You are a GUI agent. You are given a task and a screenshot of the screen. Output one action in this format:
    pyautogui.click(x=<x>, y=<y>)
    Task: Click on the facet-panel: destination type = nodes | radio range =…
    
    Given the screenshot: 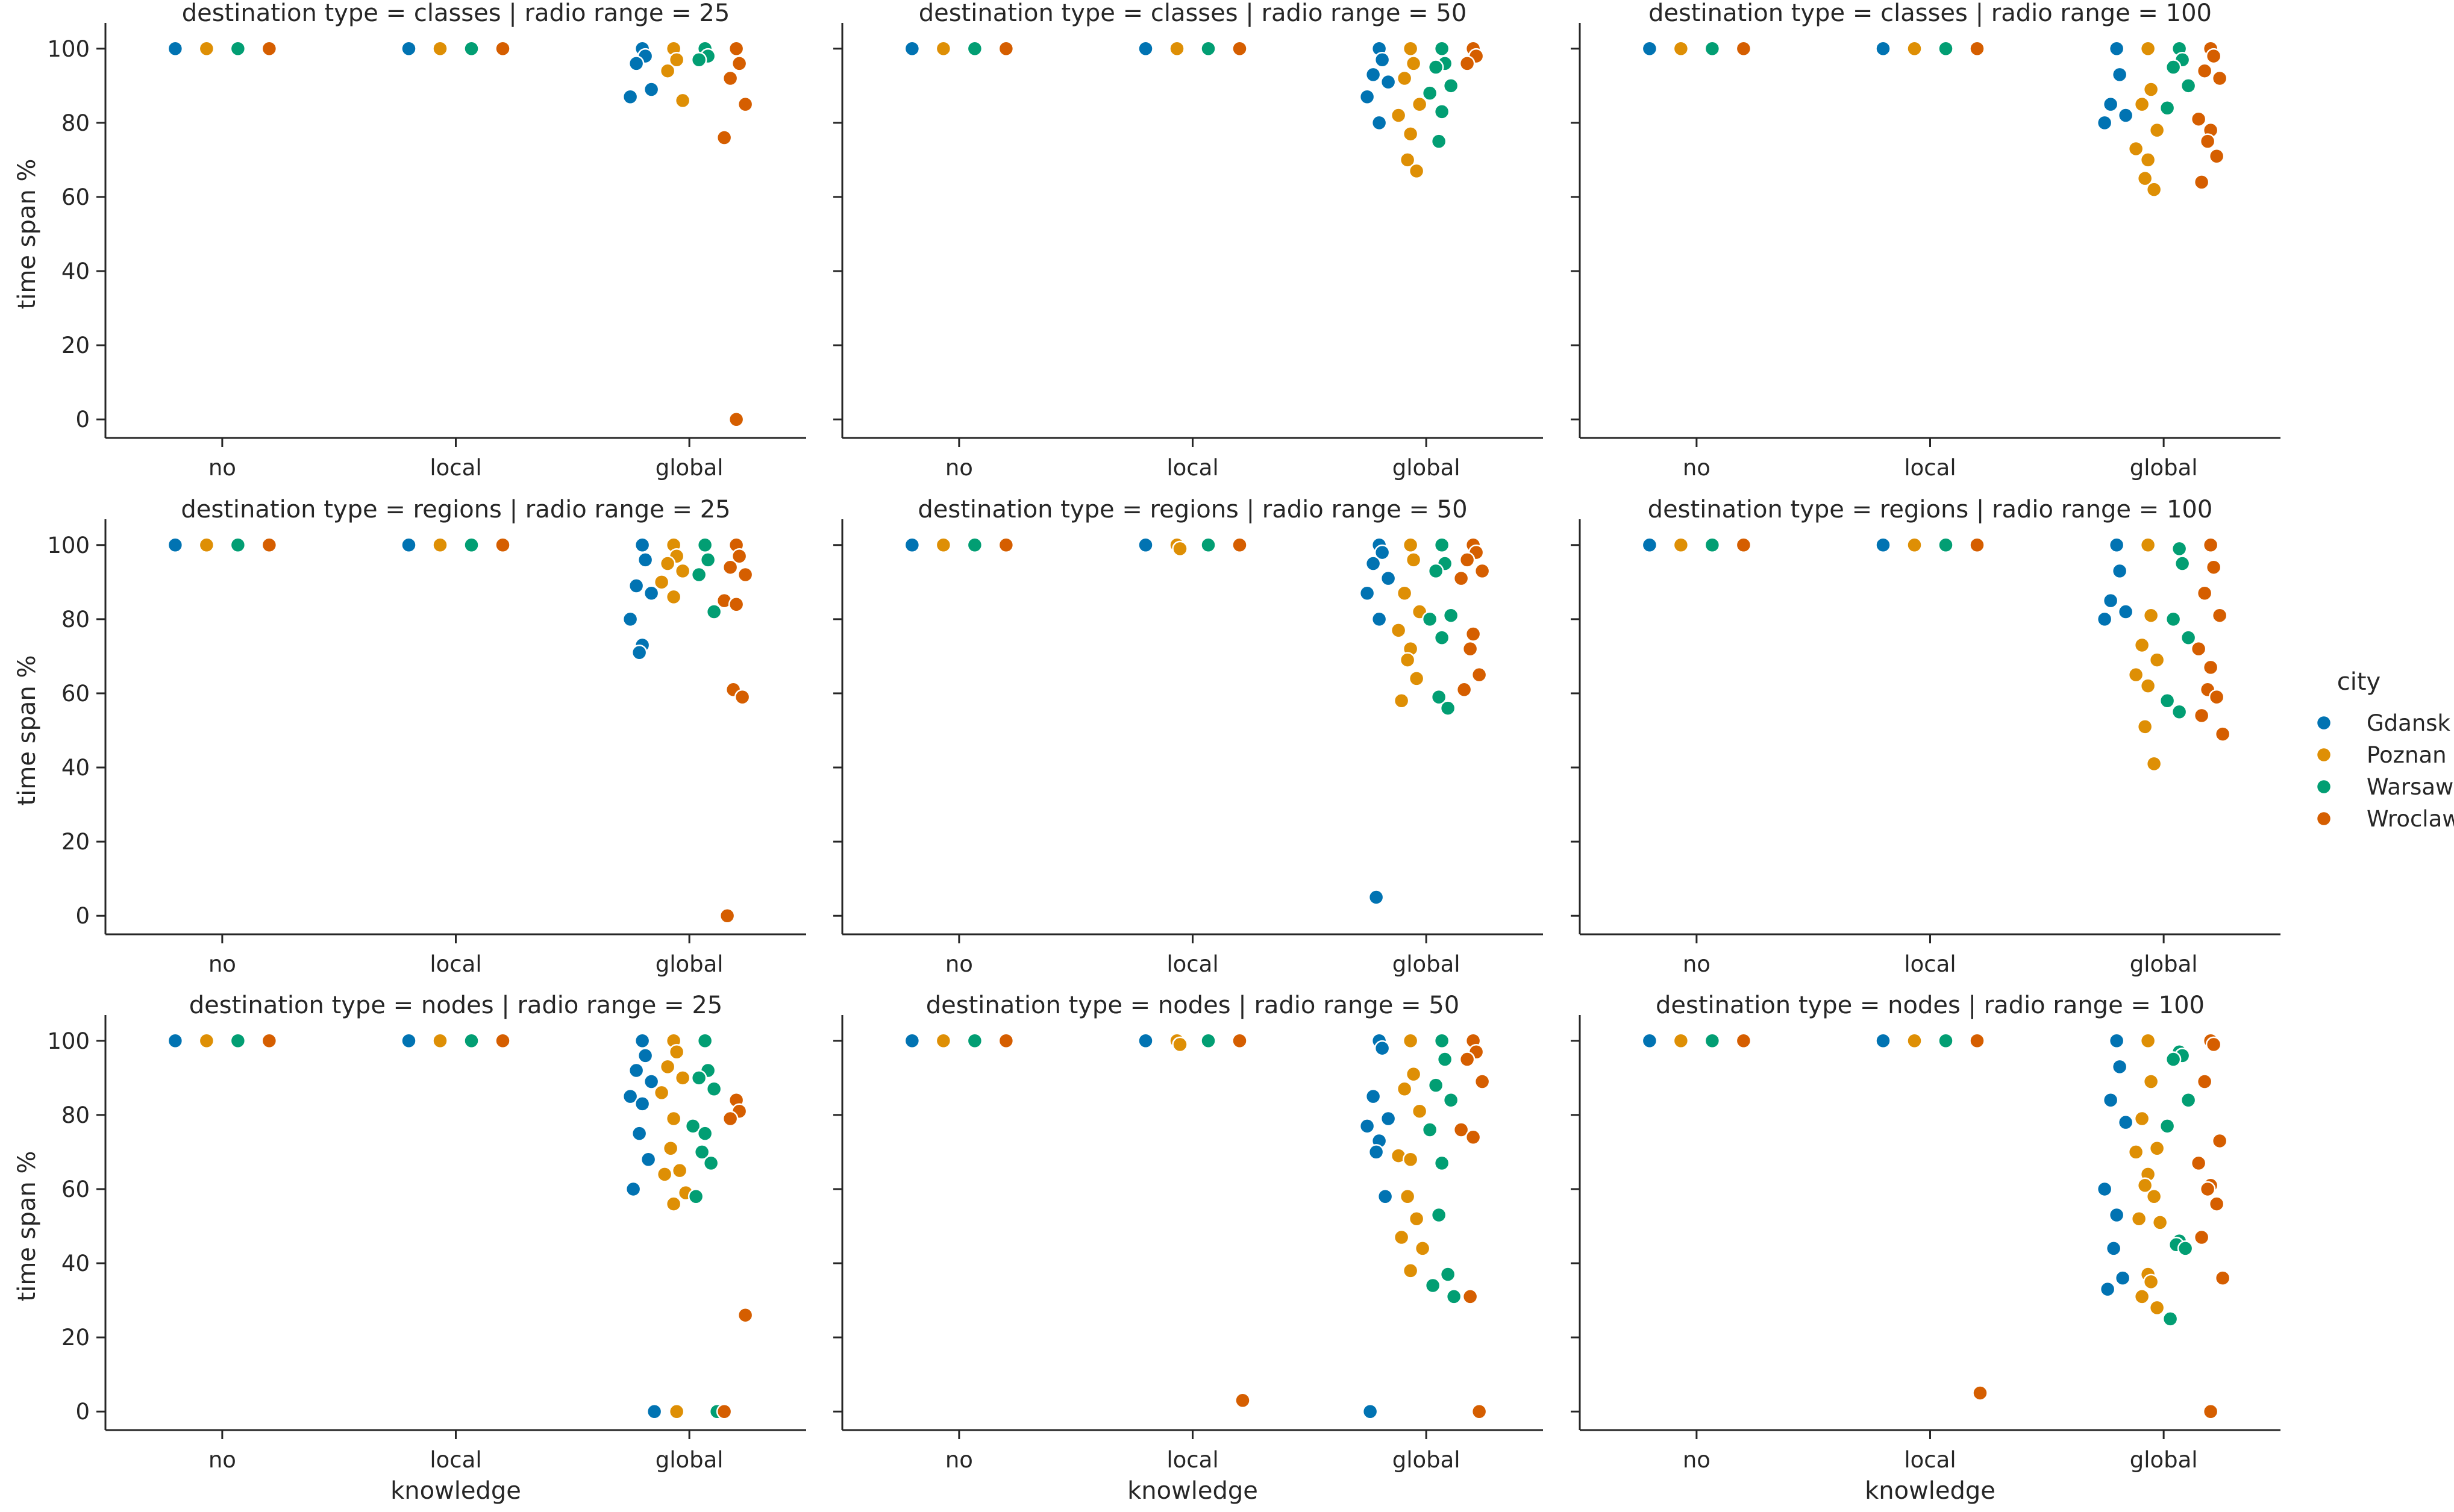 What is the action you would take?
    pyautogui.click(x=409, y=1248)
    